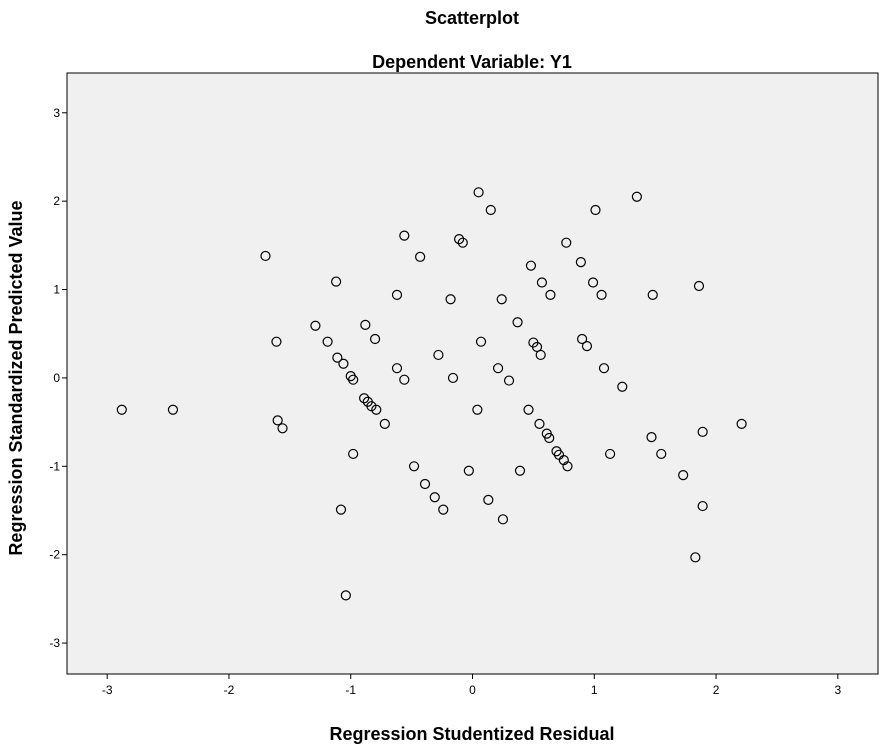 This screenshot has width=880, height=749. What do you see at coordinates (837, 690) in the screenshot?
I see `x-tick-label: 3` at bounding box center [837, 690].